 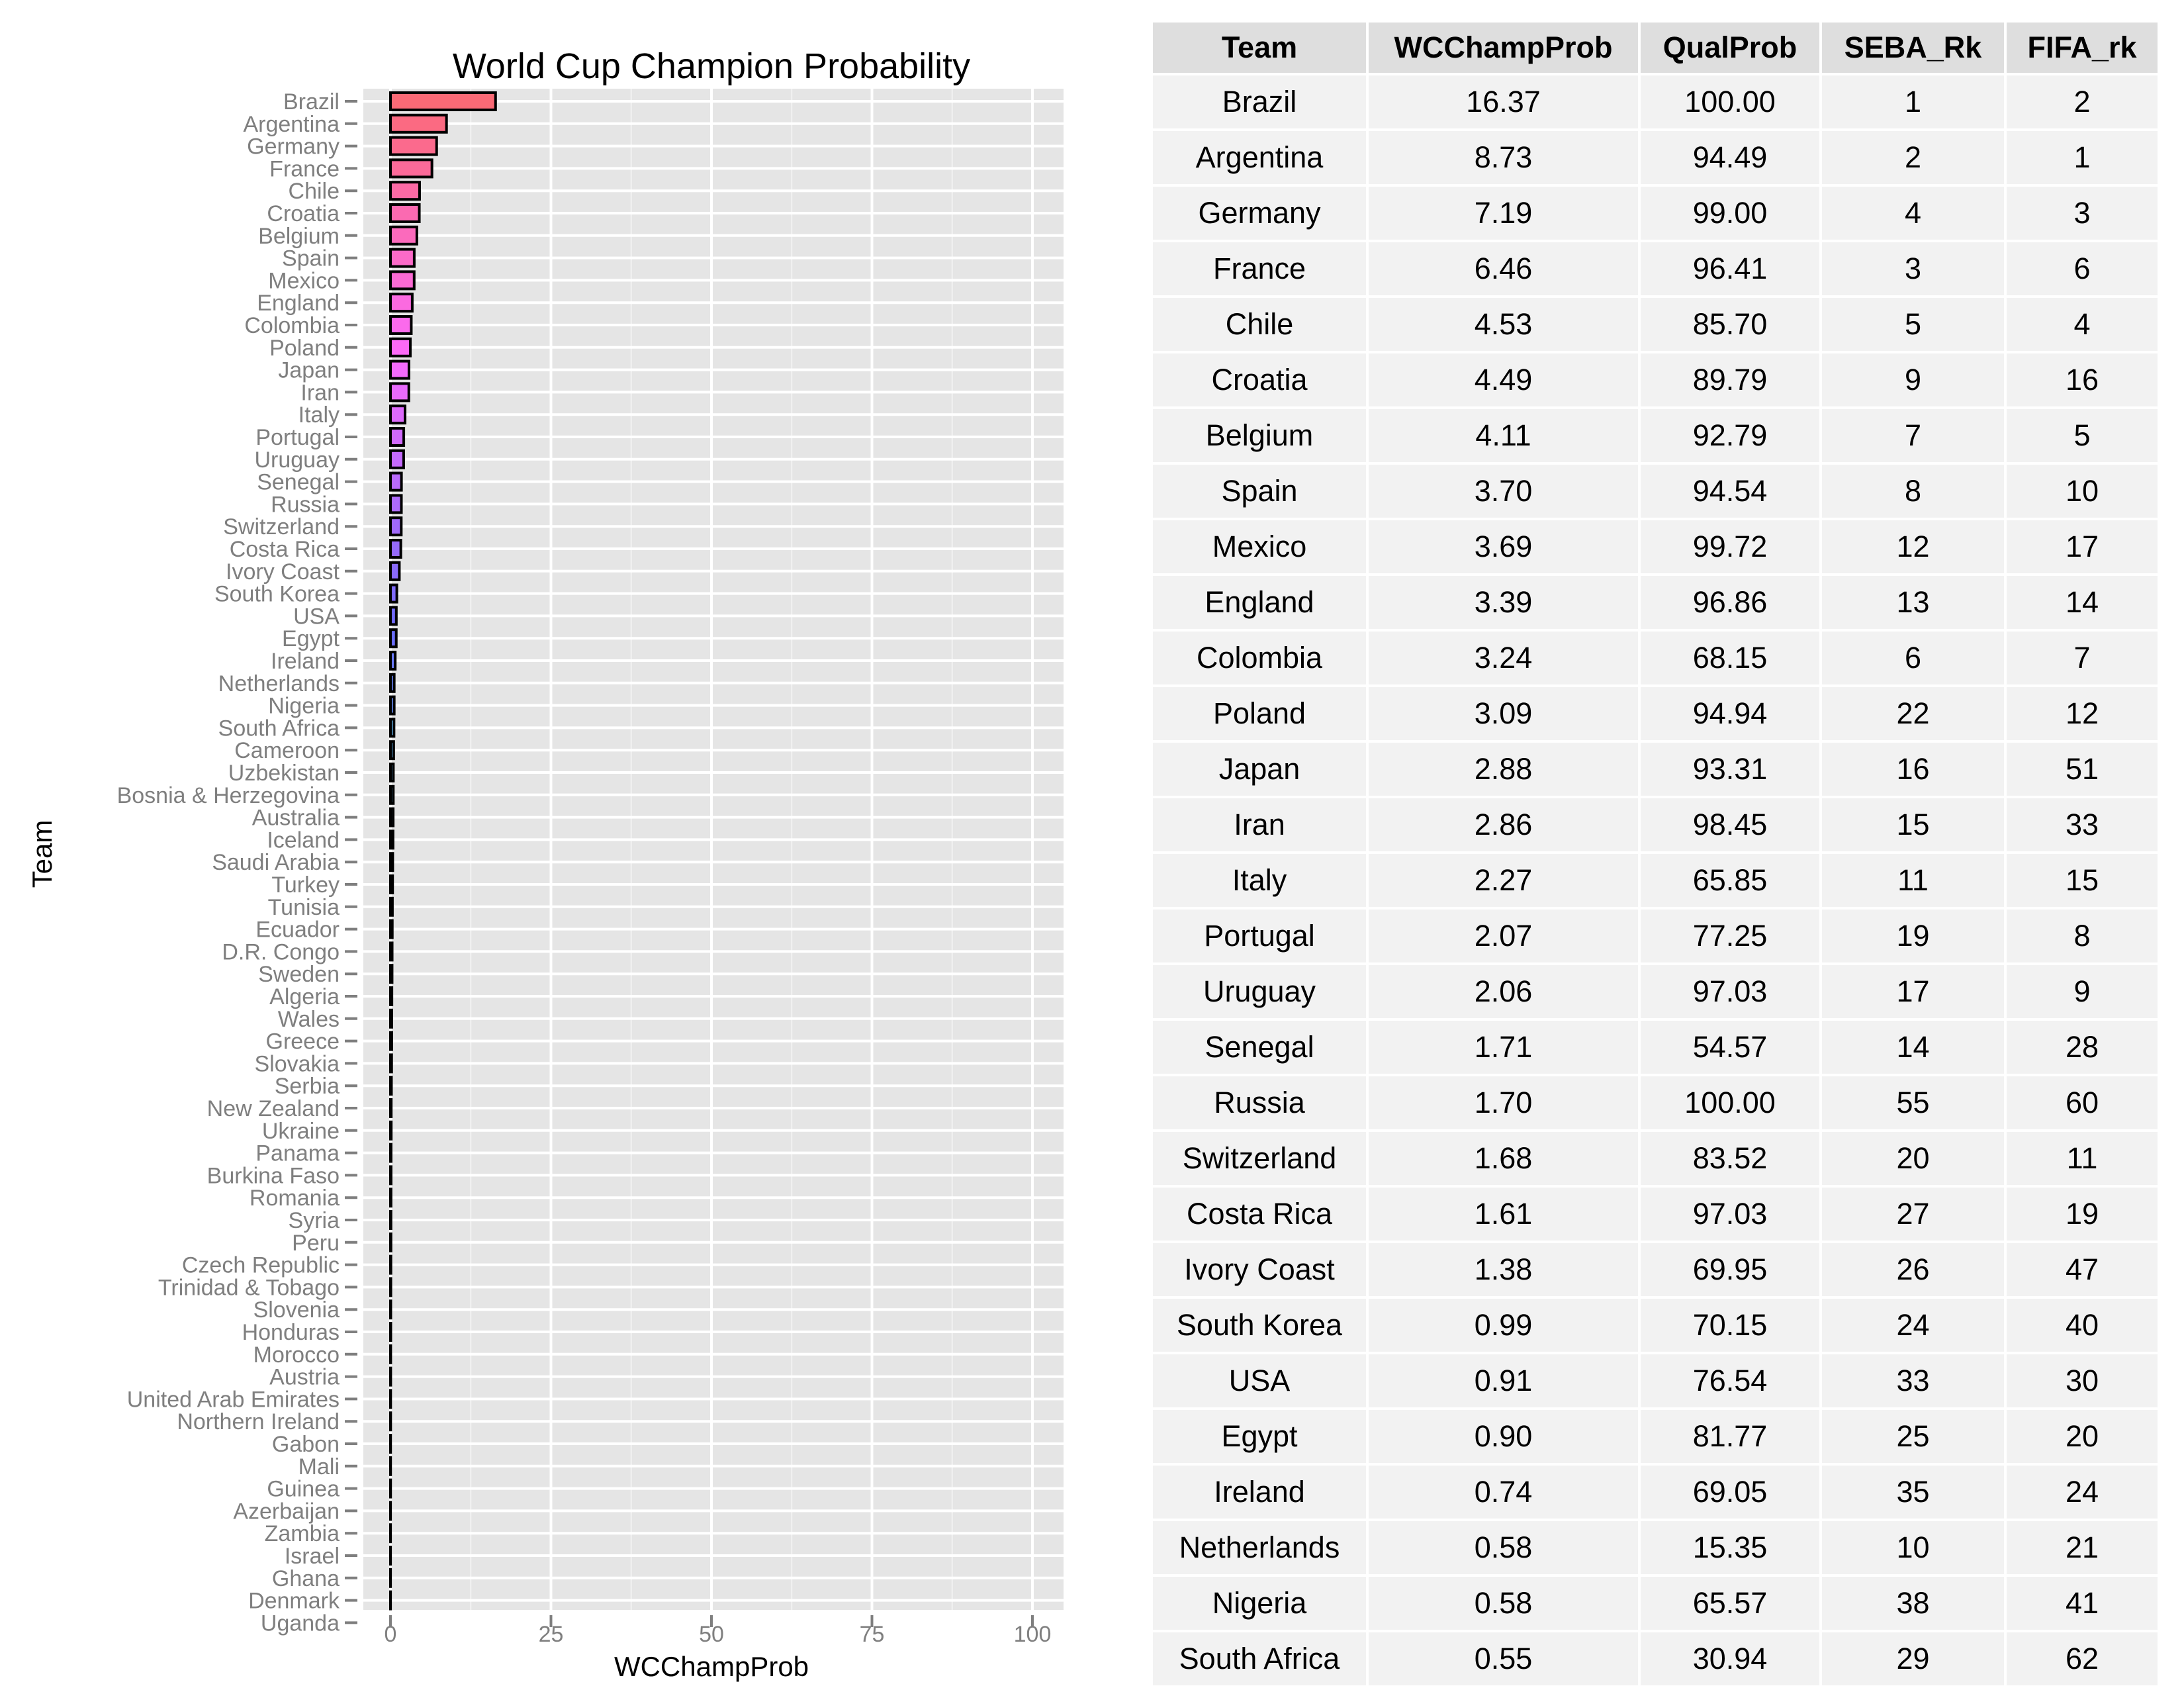 What do you see at coordinates (1655, 379) in the screenshot?
I see `table-row: Croatia 4.49 89.79 9 16` at bounding box center [1655, 379].